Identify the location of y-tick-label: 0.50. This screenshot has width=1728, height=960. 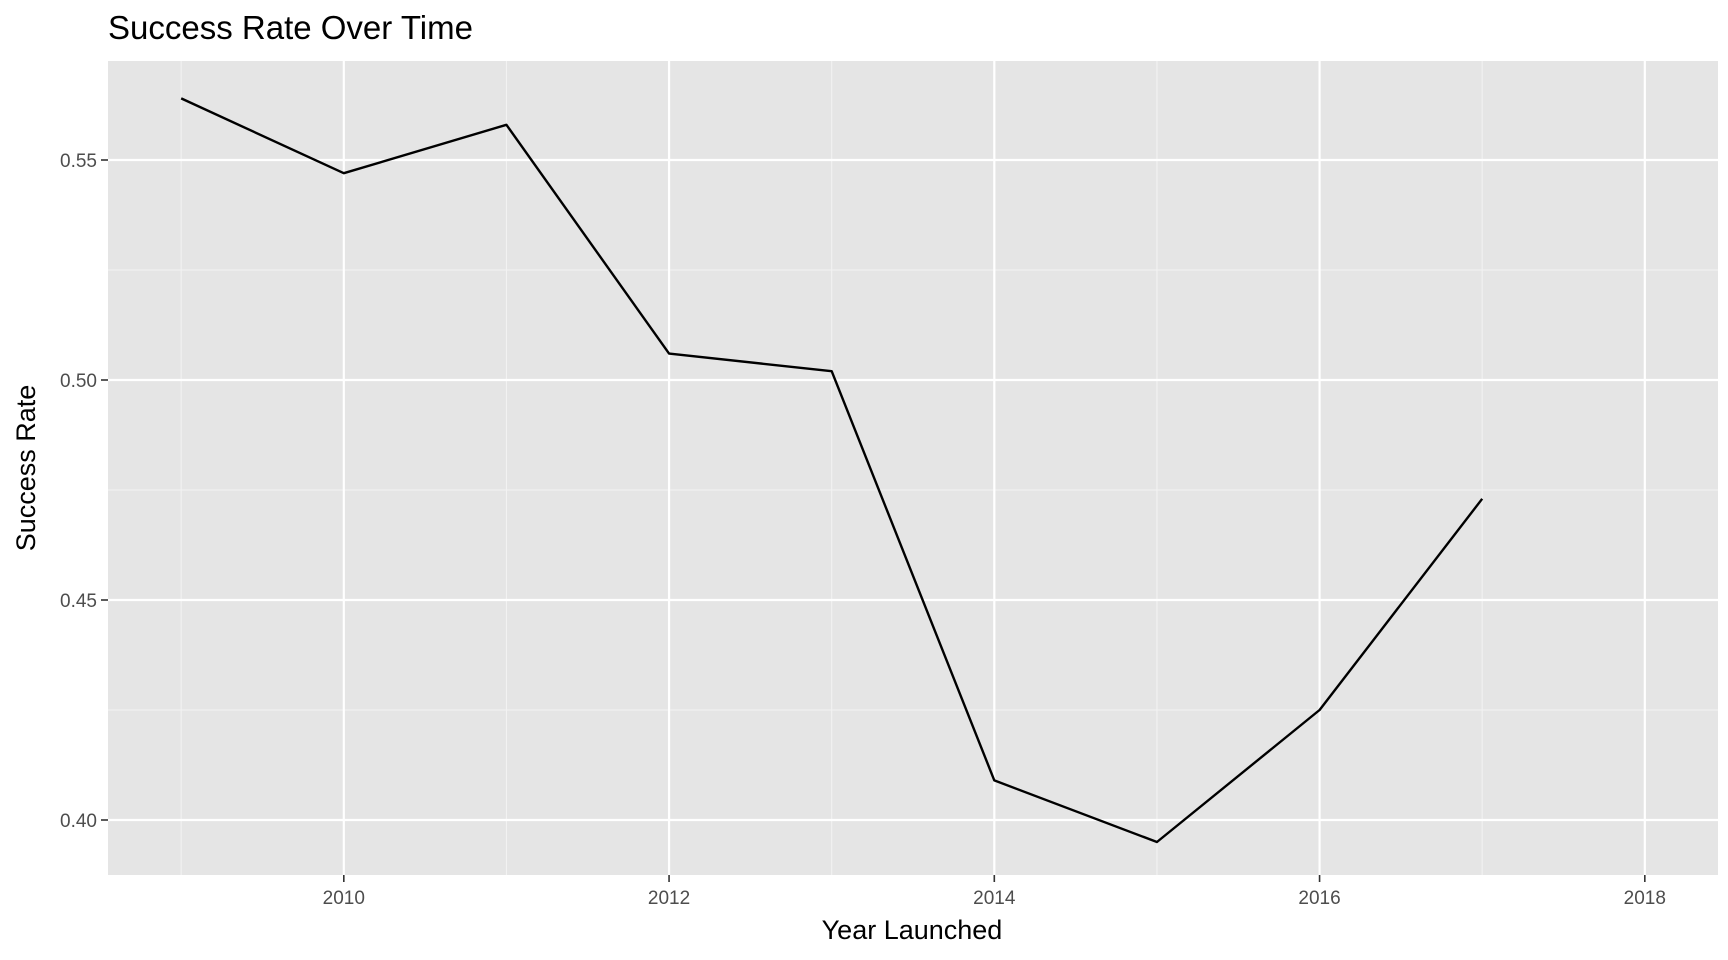
(78, 381).